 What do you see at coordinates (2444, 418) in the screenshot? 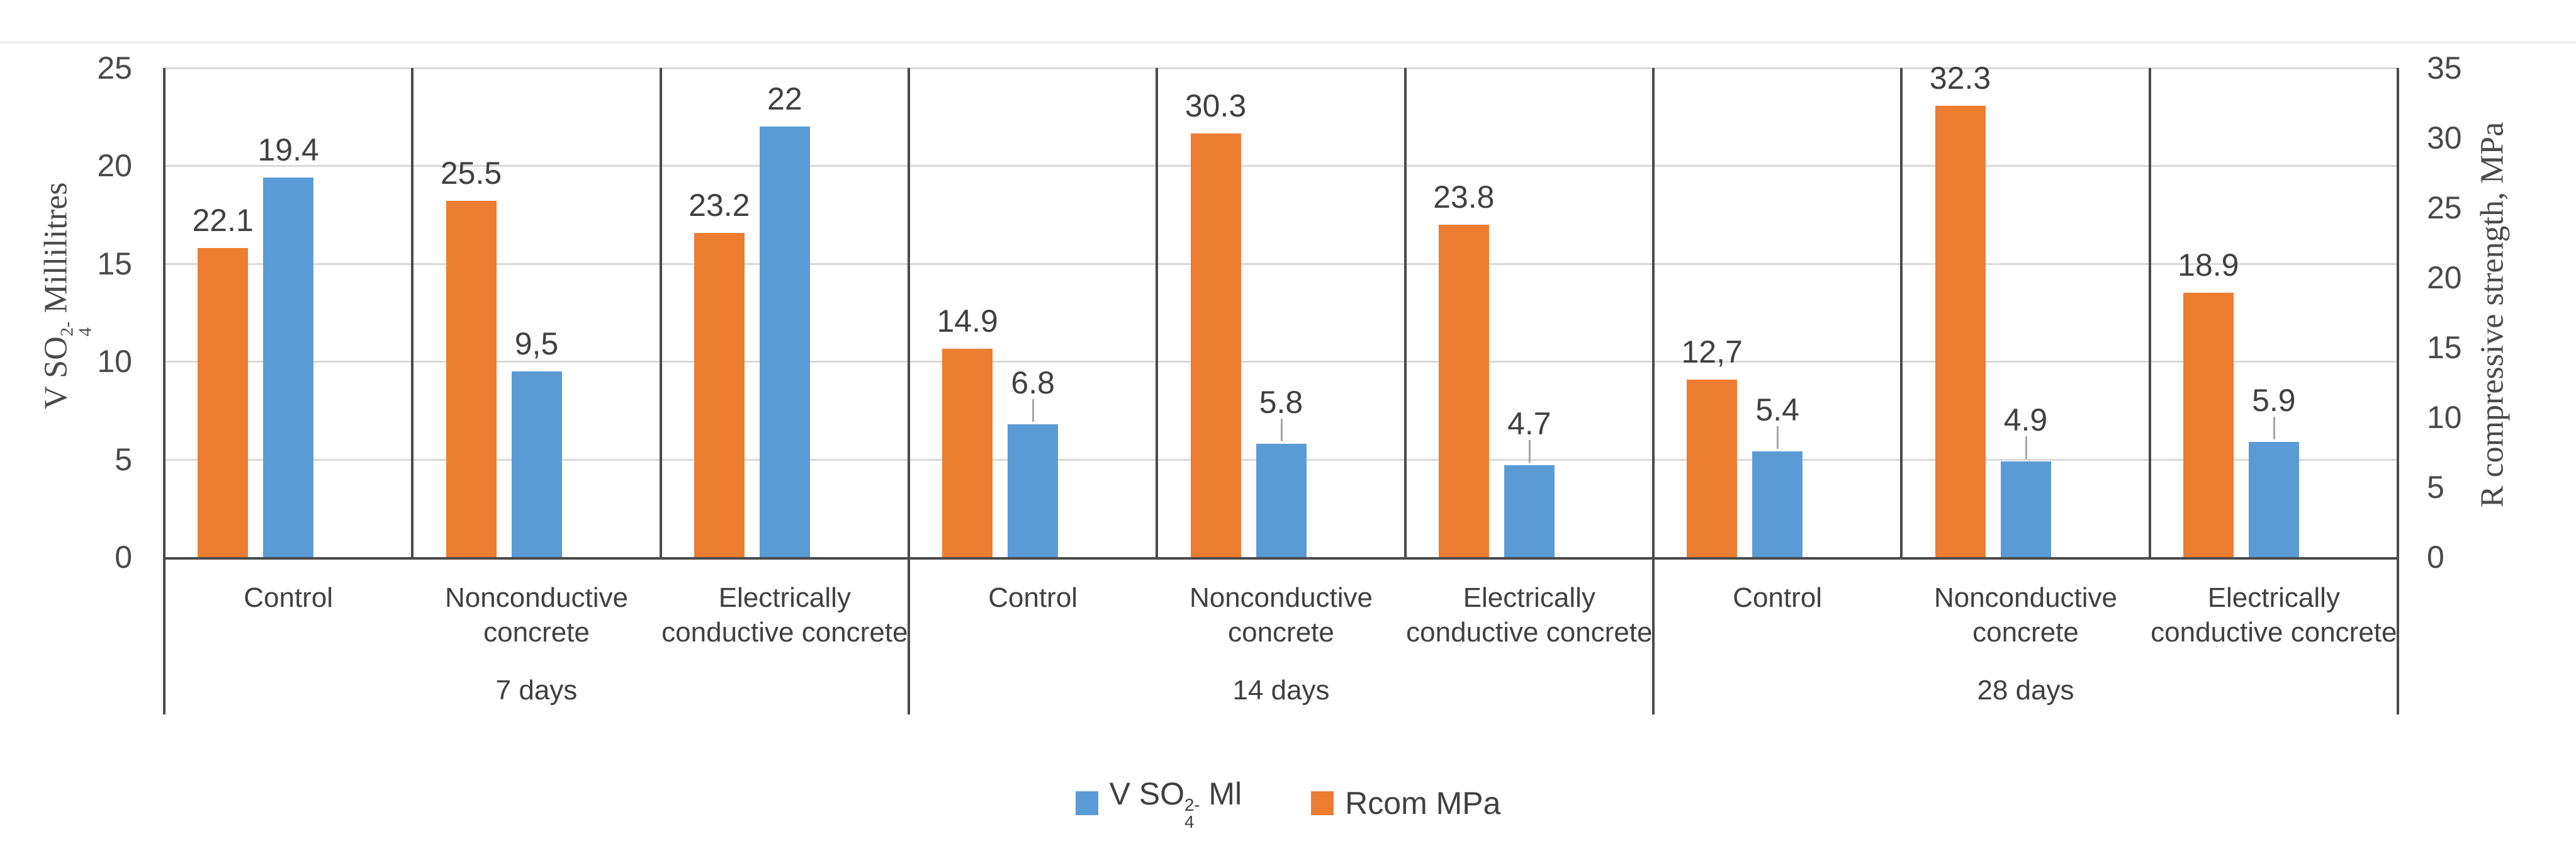
I see `right-axis-tick-label: 10` at bounding box center [2444, 418].